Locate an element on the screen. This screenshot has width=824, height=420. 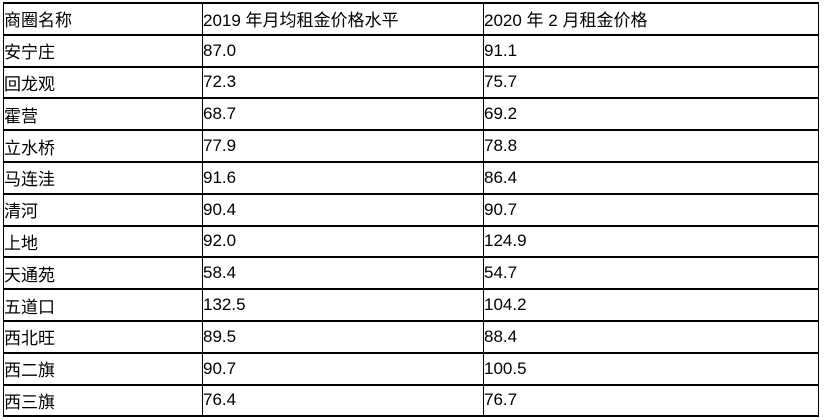
rent-2020-cell: 91.1 is located at coordinates (651, 50).